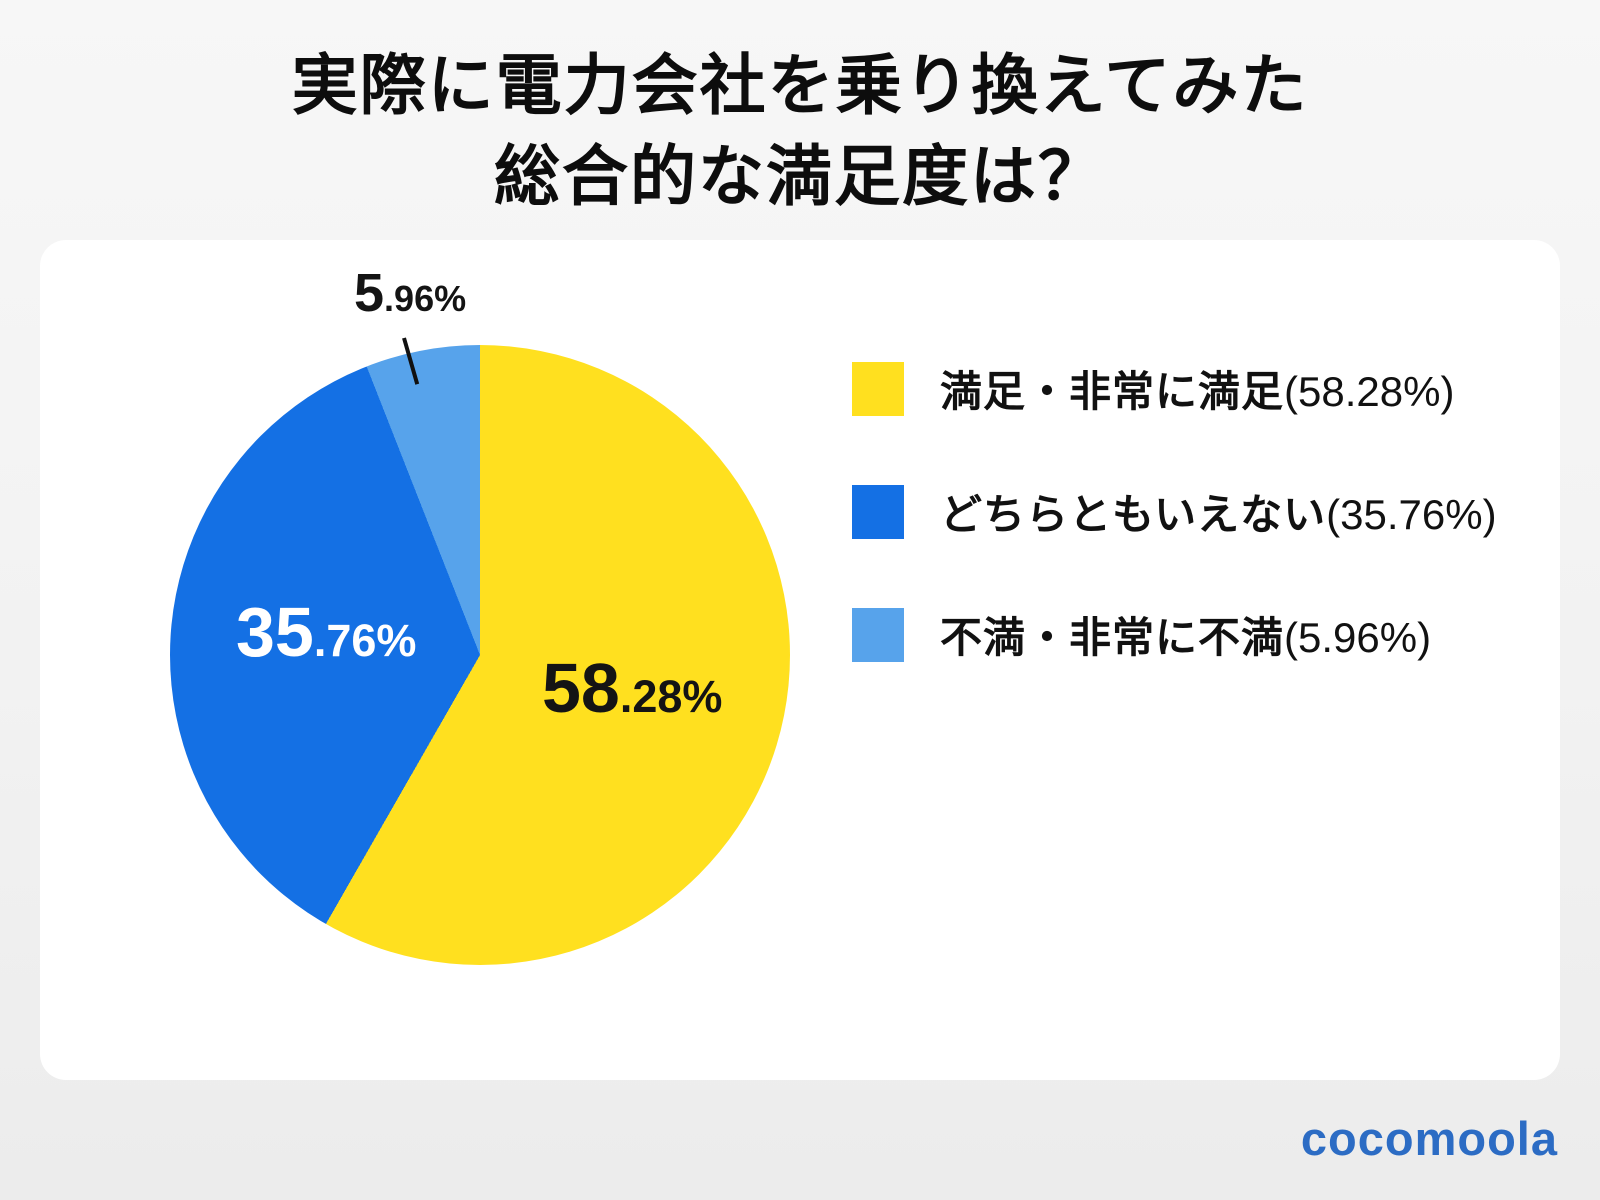  I want to click on legend-swatch-lightblue, so click(878, 634).